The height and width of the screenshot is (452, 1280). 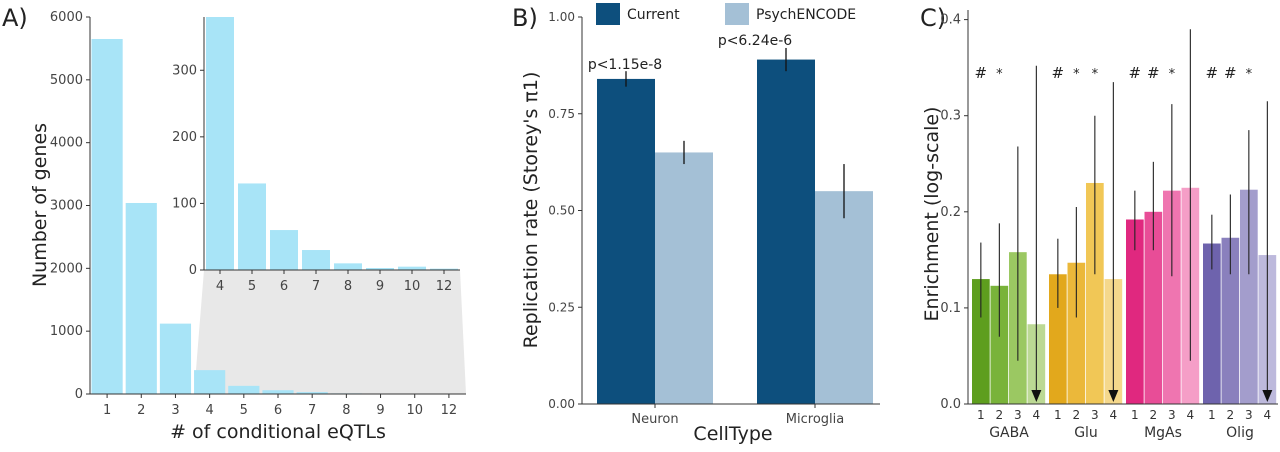 I want to click on y-tick-label-c: 0.1, so click(x=950, y=308).